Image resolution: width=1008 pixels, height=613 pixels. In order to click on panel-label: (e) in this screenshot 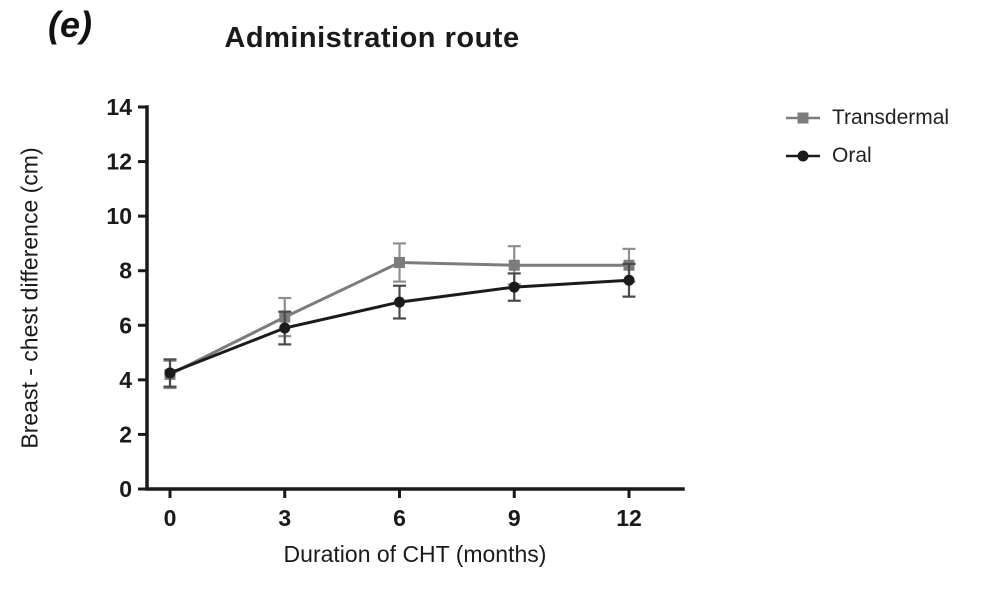, I will do `click(70, 24)`.